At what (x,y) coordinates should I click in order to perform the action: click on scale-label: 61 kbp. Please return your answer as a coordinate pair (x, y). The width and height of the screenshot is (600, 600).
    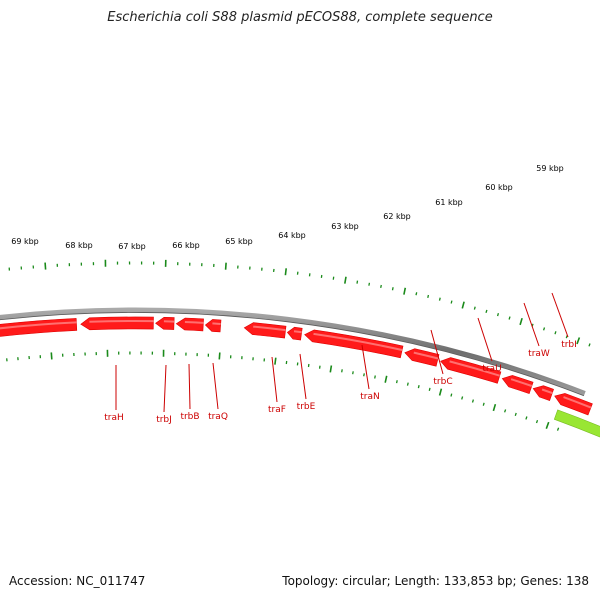
    Looking at the image, I should click on (449, 202).